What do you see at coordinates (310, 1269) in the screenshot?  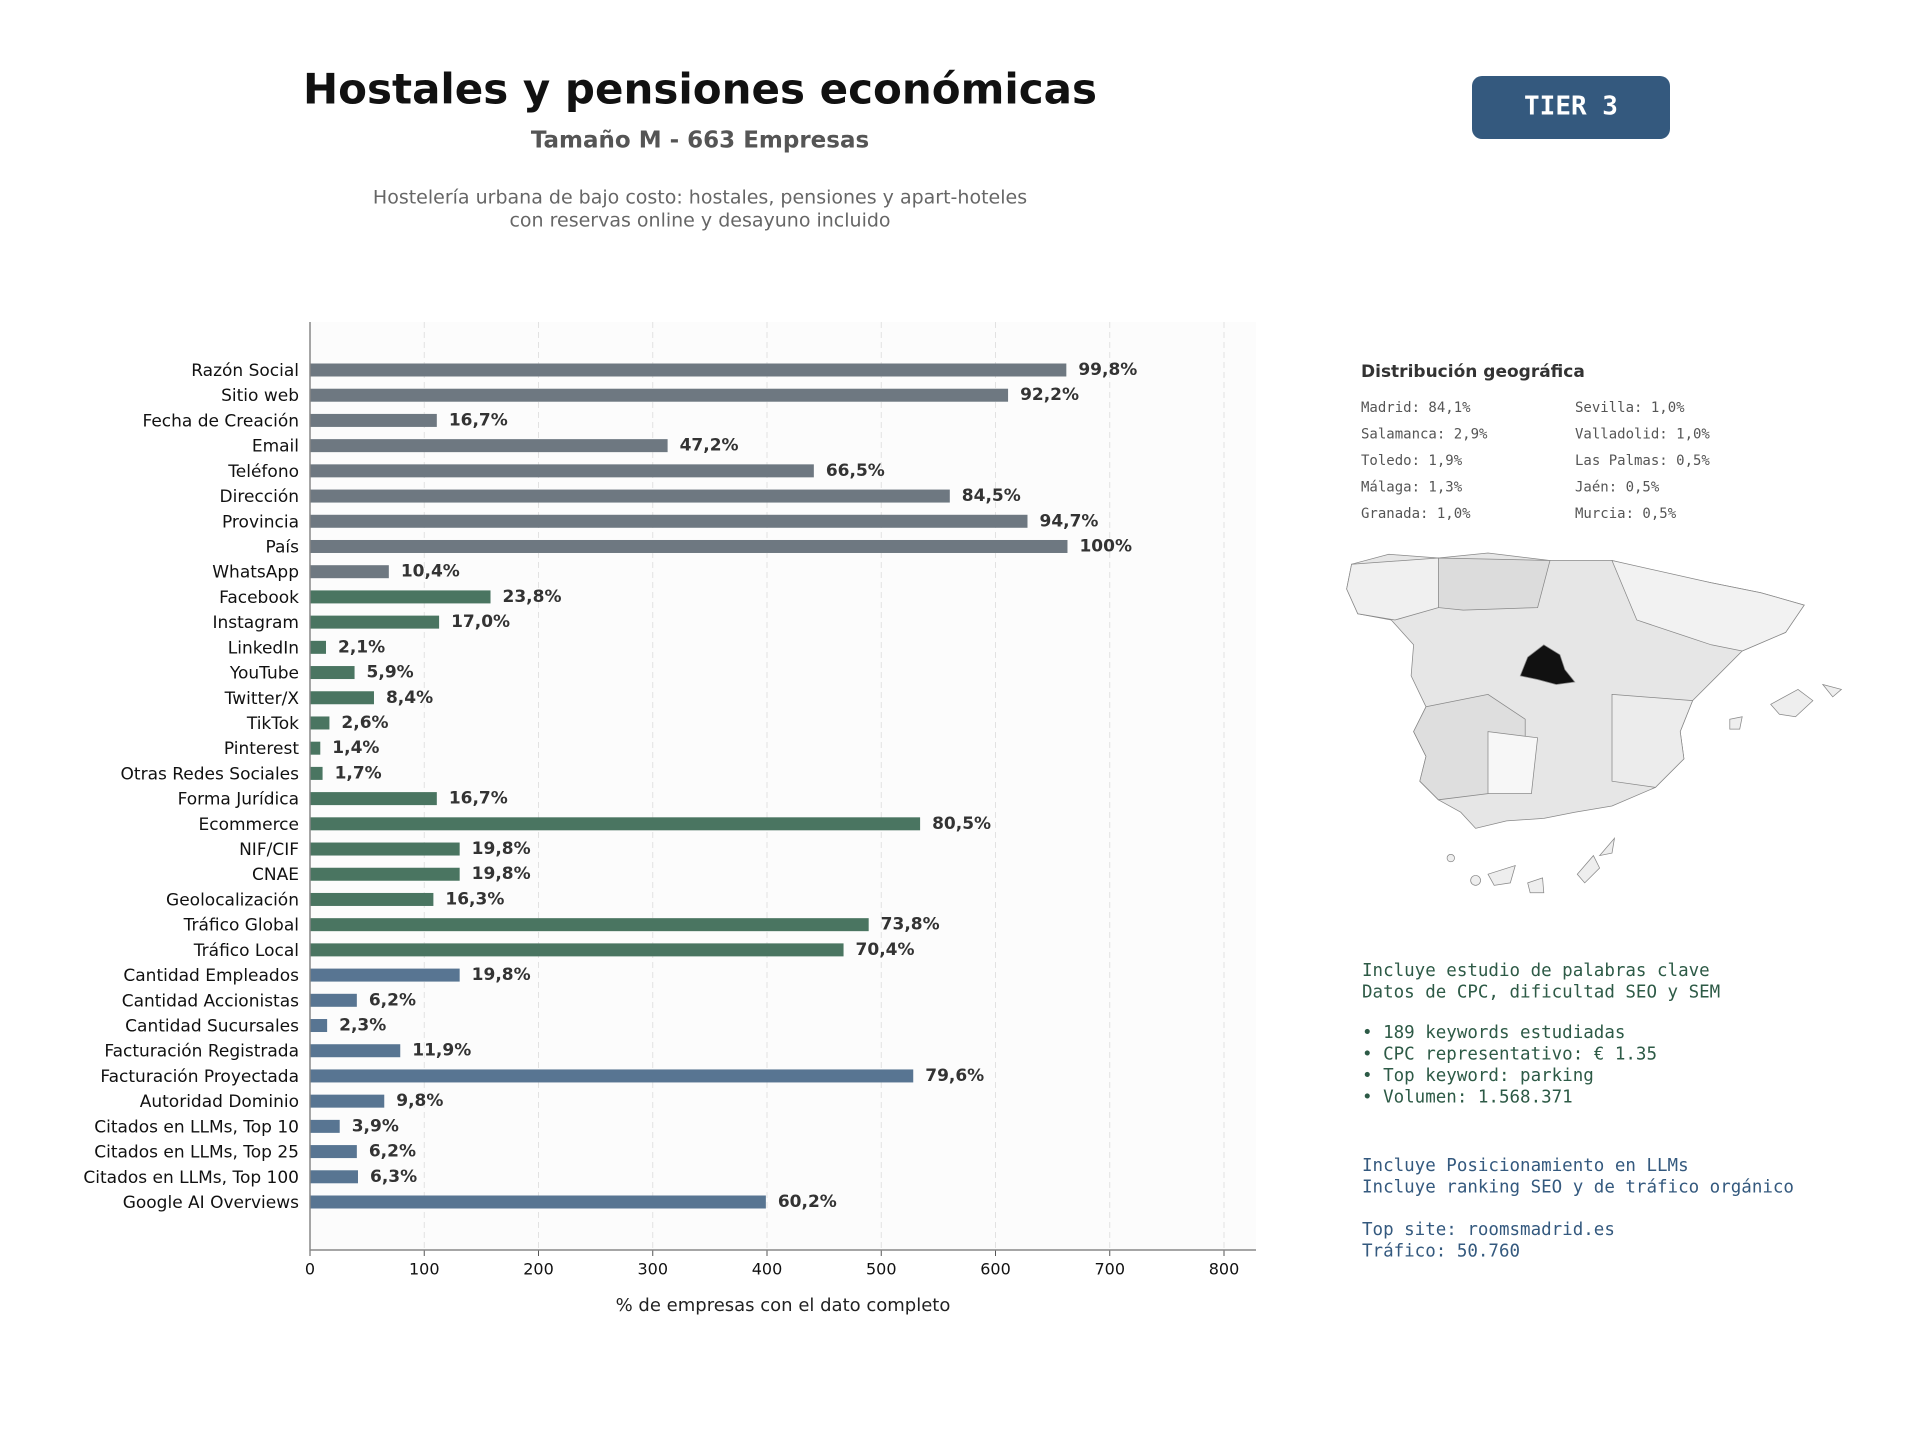 I see `x-tick-label: 0` at bounding box center [310, 1269].